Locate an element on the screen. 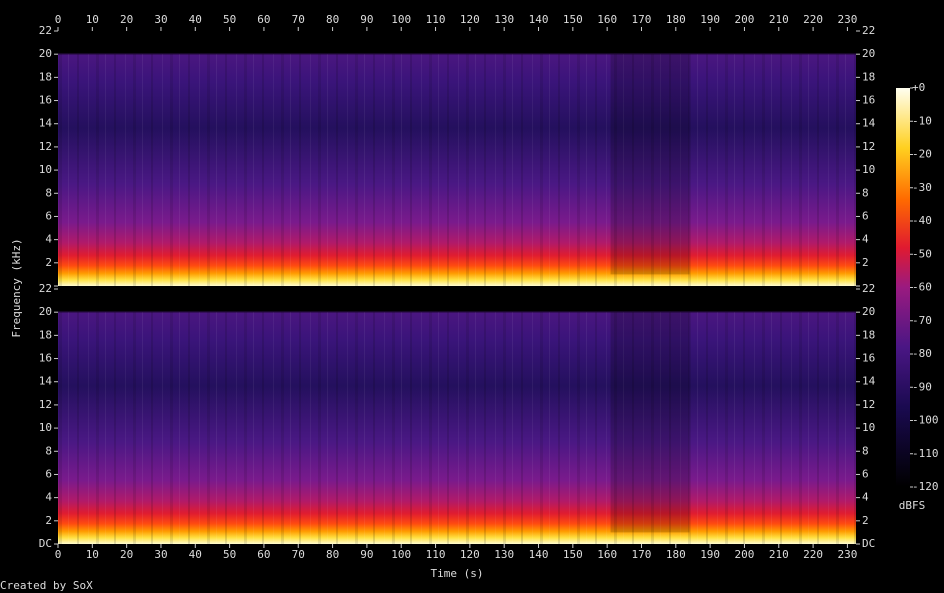 Image resolution: width=944 pixels, height=593 pixels. colorbar-tick-label: -10 is located at coordinates (922, 120).